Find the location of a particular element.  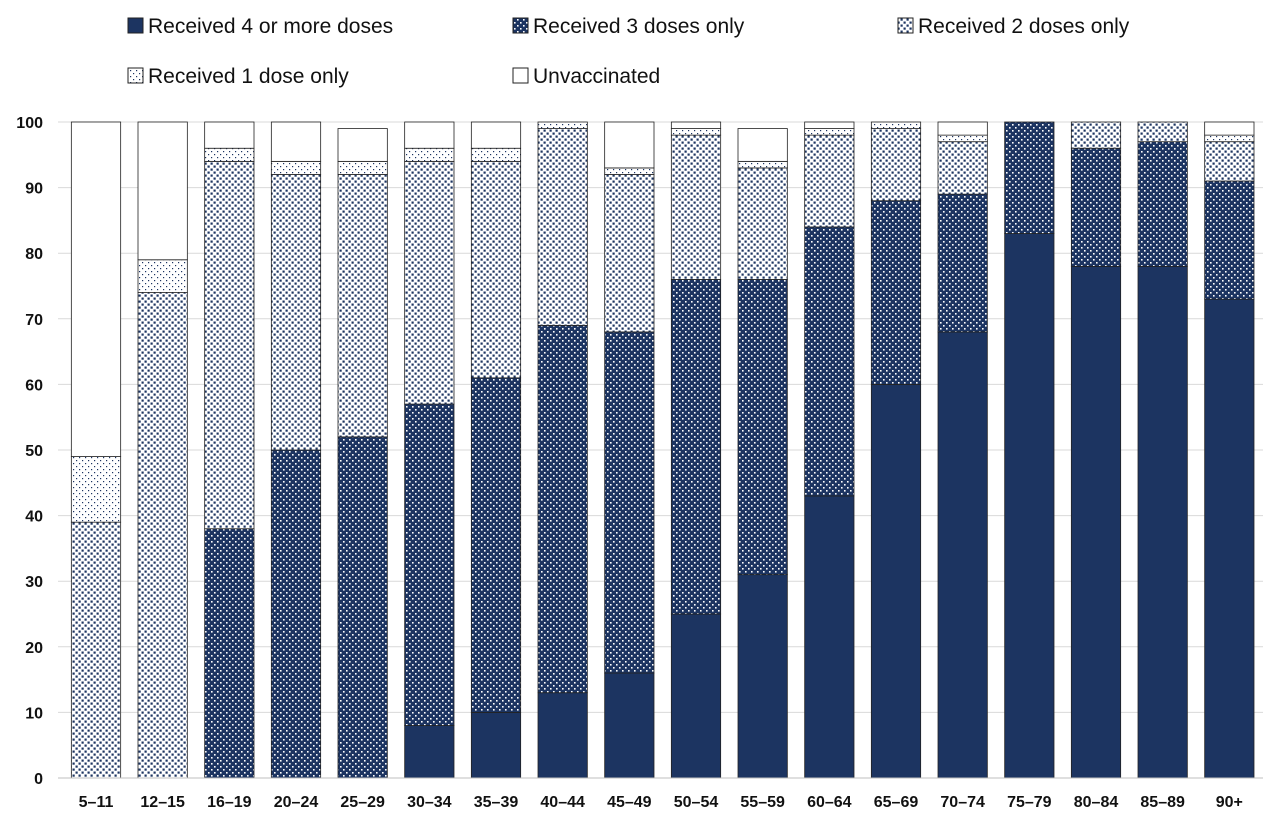

y-tick-label: 30 is located at coordinates (34, 582).